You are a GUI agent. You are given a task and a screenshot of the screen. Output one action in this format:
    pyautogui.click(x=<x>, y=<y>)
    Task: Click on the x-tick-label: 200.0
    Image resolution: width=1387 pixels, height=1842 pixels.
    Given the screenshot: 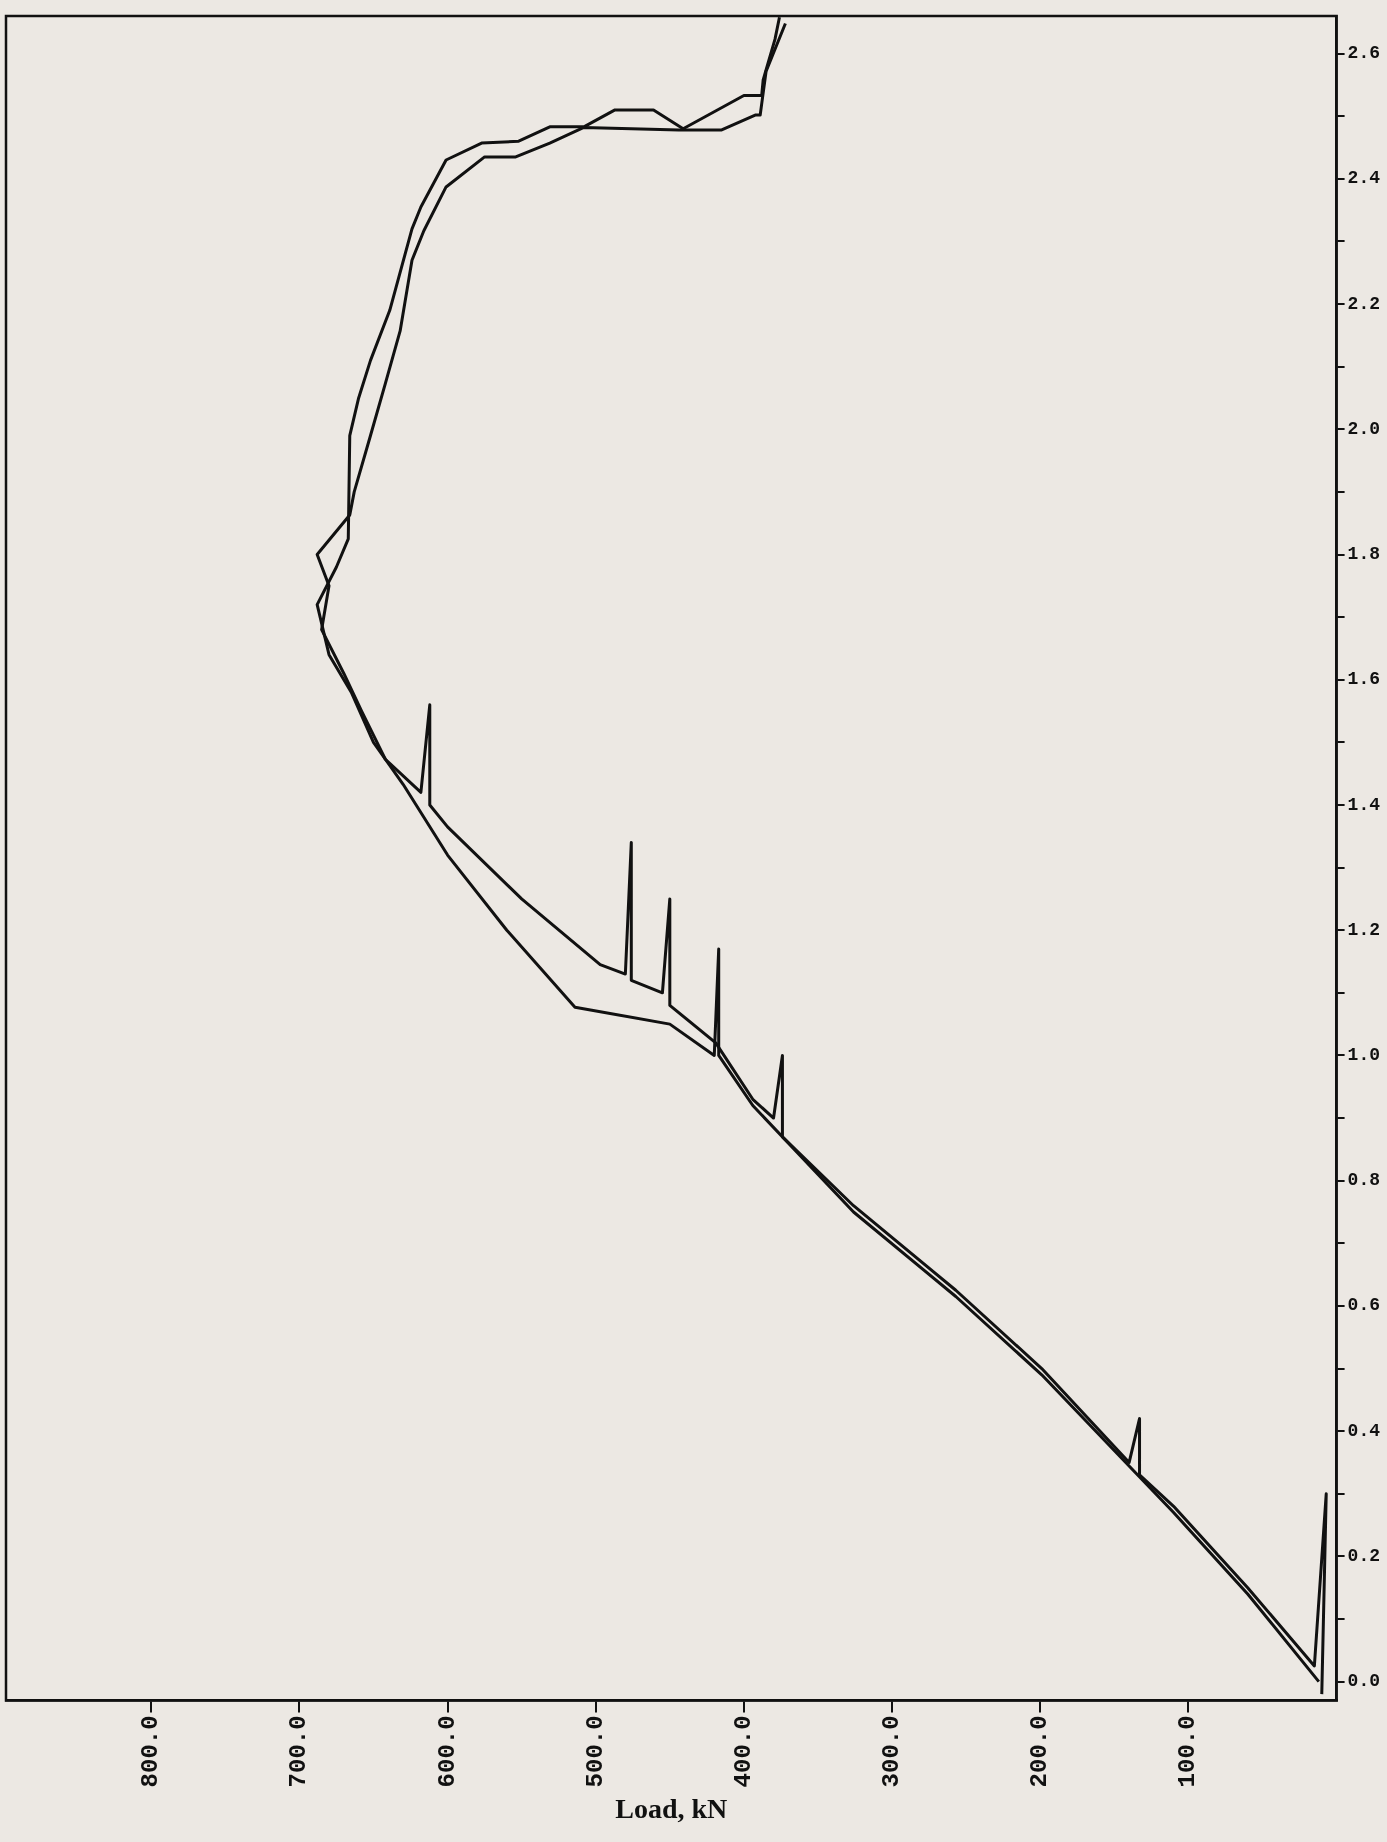 What is the action you would take?
    pyautogui.click(x=1040, y=1751)
    